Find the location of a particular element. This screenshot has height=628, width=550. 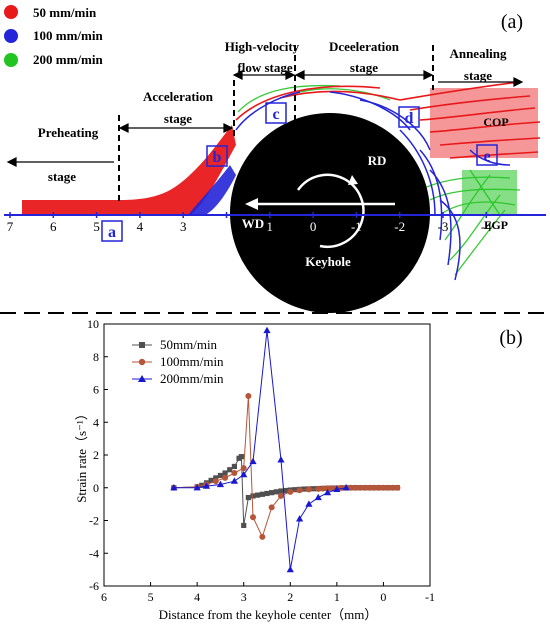

baseline-tick-label: -3 is located at coordinates (443, 226).